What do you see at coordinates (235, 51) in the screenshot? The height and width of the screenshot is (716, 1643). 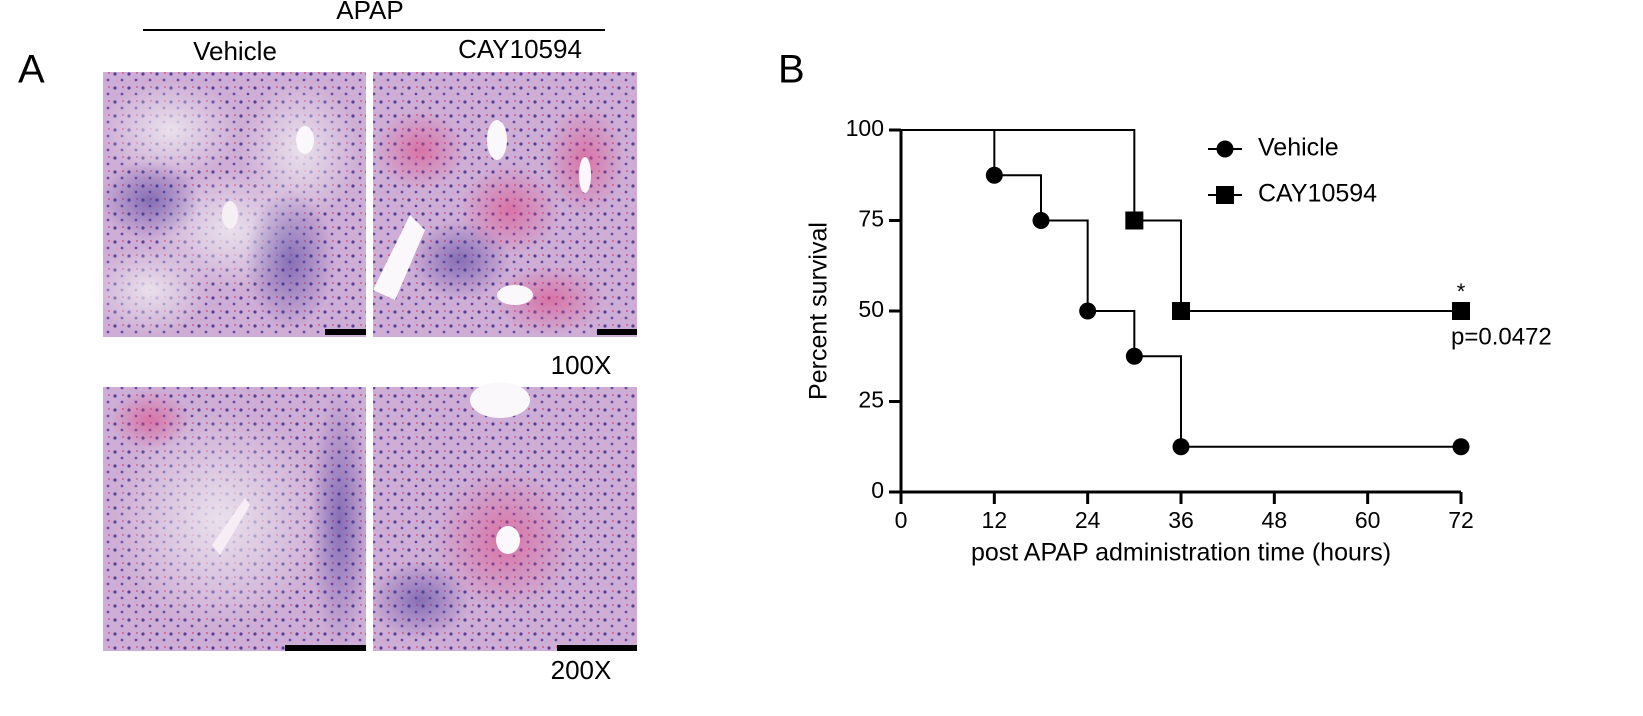 I see `group-label: Vehicle` at bounding box center [235, 51].